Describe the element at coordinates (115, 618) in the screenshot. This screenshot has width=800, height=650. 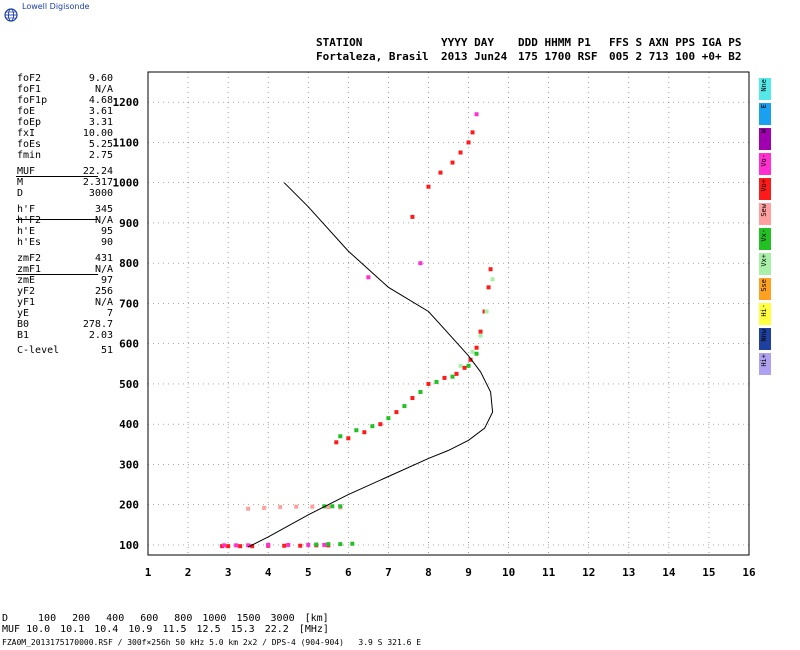
I see `footer-d-value: 400` at that location.